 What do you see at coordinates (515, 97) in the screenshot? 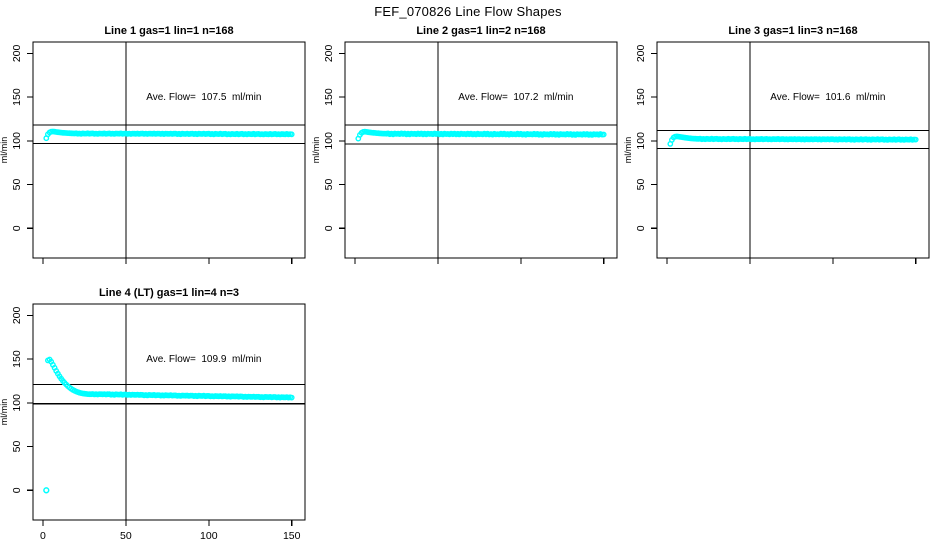
I see `ave-flow-annotation: Ave. Flow= 107.2 ml/min` at bounding box center [515, 97].